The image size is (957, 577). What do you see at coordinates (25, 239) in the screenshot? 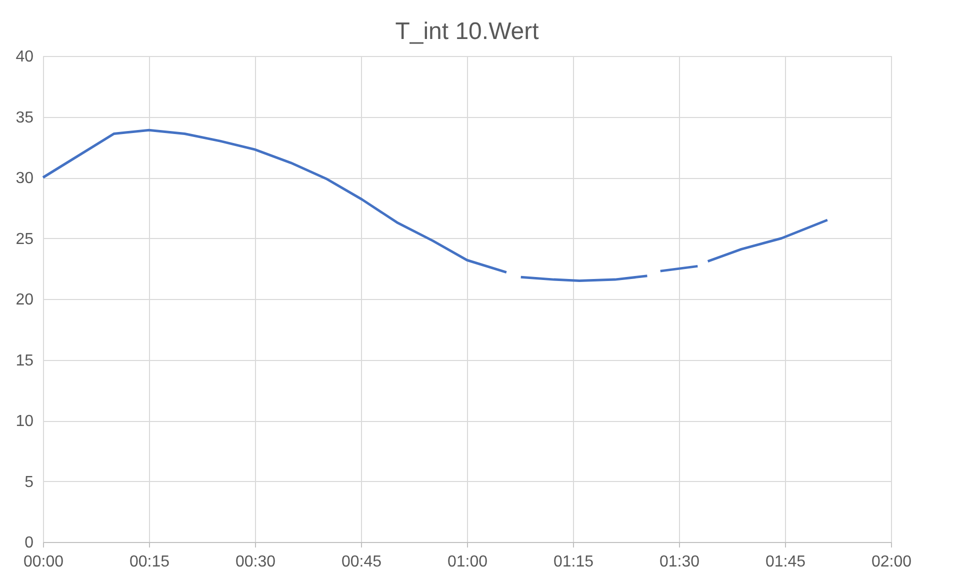
I see `y-tick-label: 25` at bounding box center [25, 239].